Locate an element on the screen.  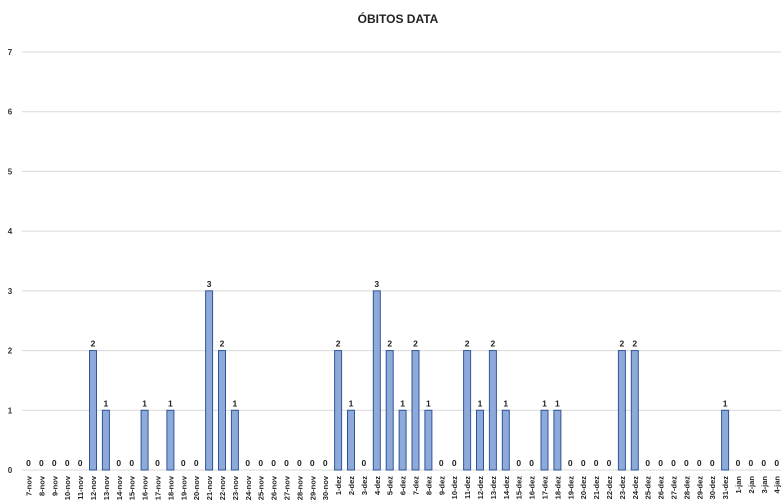
x-tick-label-8-dez: 8-dez is located at coordinates (428, 485).